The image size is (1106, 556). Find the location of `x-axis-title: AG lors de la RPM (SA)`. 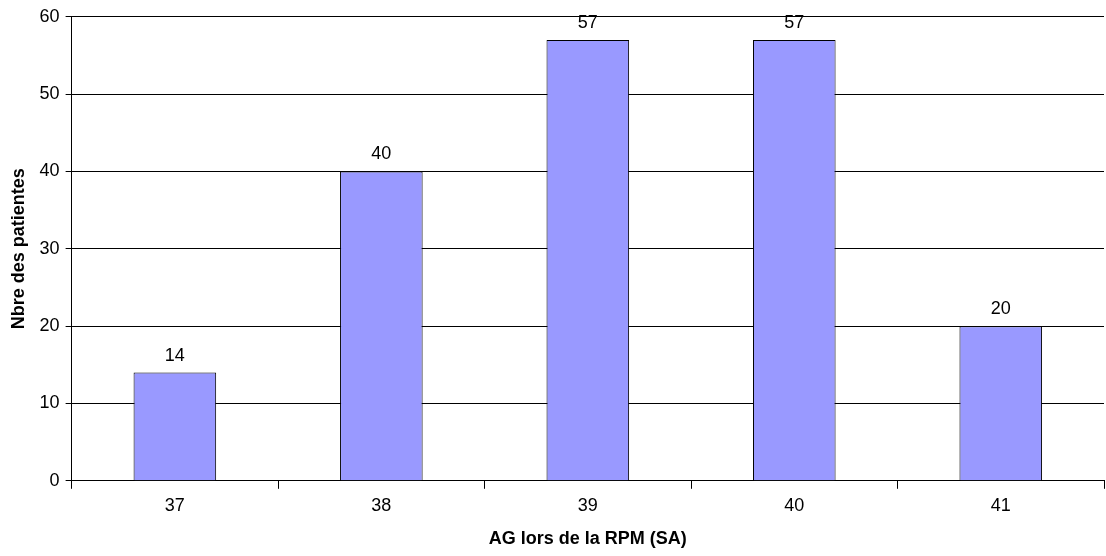

x-axis-title: AG lors de la RPM (SA) is located at coordinates (587, 538).